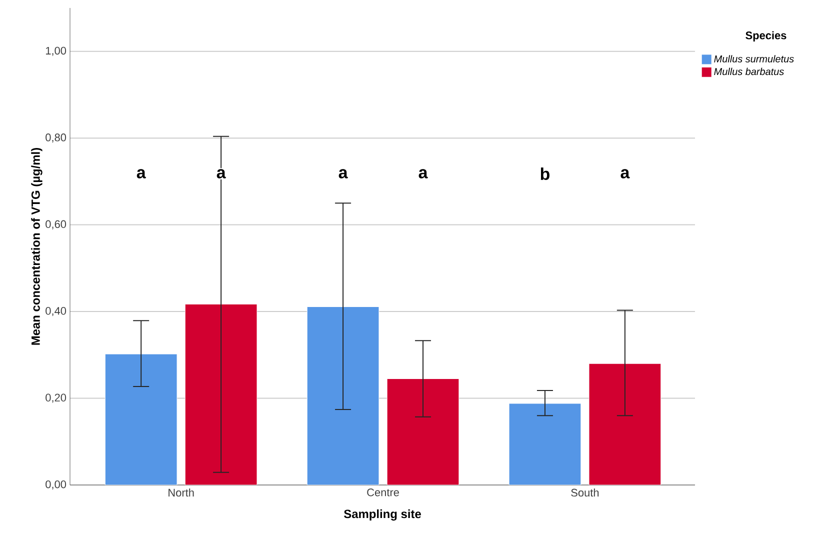  I want to click on y-tick-label: 0,80, so click(56, 138).